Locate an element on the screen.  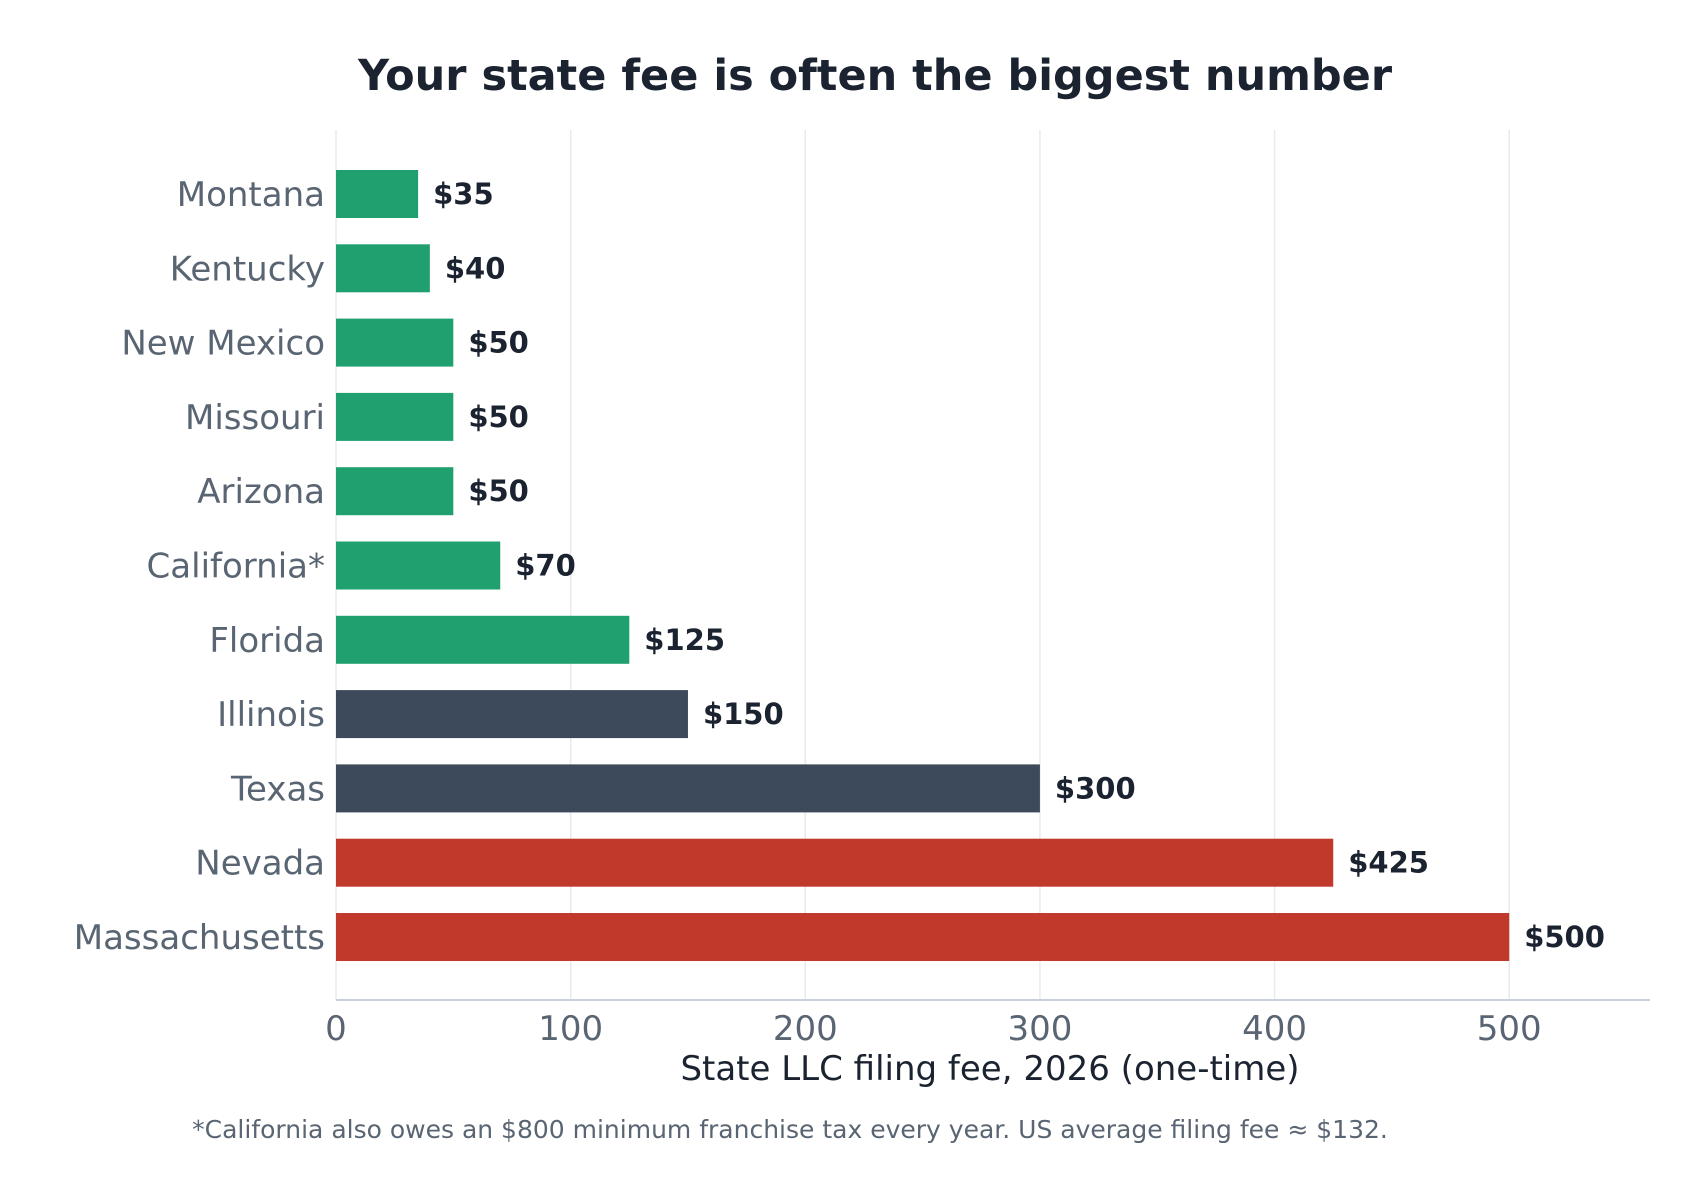
value-label: $500 is located at coordinates (1564, 937).